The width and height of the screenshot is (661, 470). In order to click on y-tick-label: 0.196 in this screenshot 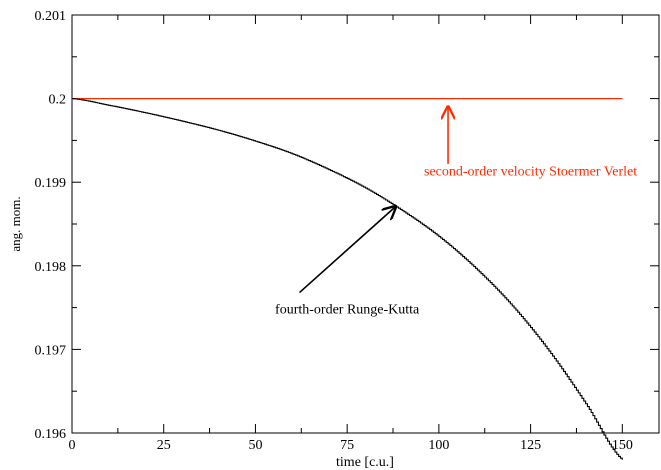, I will do `click(51, 434)`.